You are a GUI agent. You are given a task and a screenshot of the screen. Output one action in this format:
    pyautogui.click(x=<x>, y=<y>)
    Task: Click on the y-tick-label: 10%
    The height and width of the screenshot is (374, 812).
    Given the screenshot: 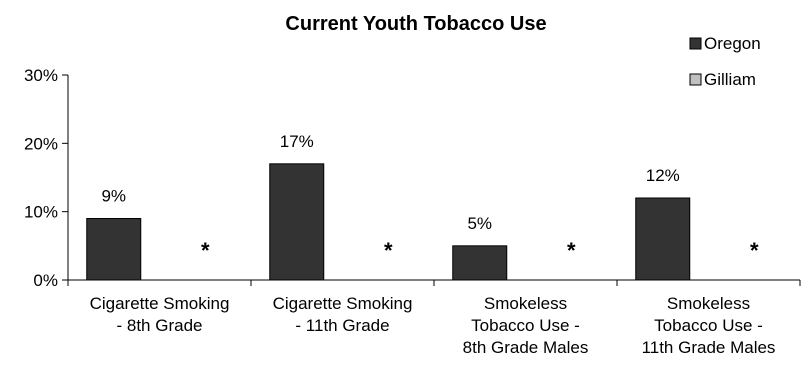 What is the action you would take?
    pyautogui.click(x=41, y=212)
    